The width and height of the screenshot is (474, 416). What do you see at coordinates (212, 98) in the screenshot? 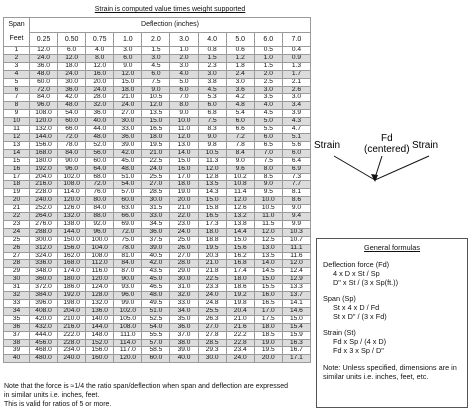
I see `strain-cell: 5.3` at bounding box center [212, 98].